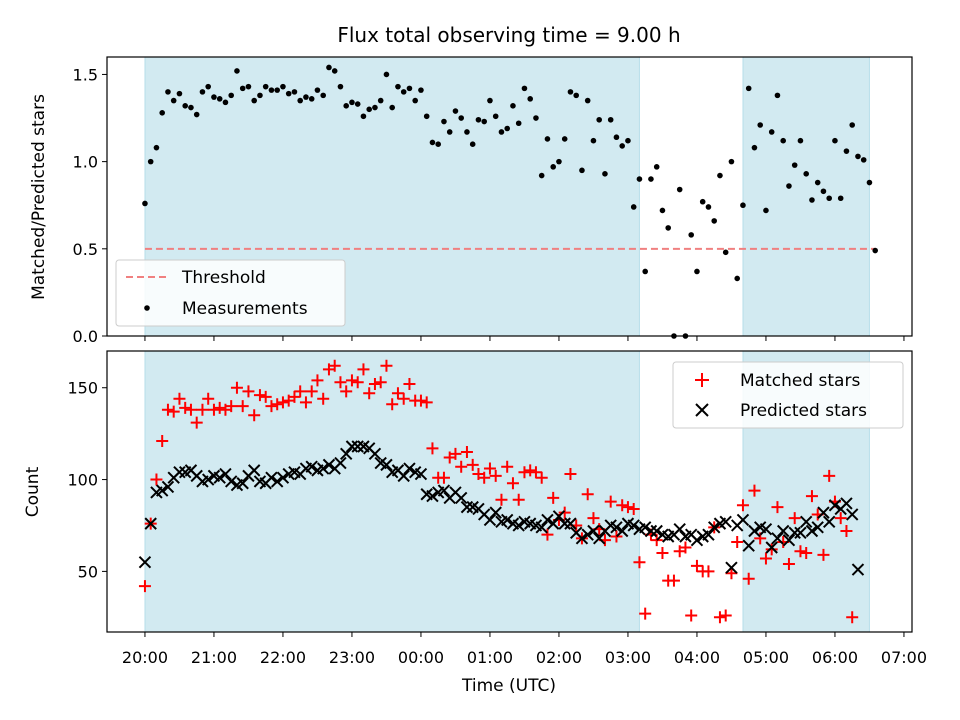 The height and width of the screenshot is (720, 960). Describe the element at coordinates (85, 162) in the screenshot. I see `y-tick-label: 1.0` at that location.